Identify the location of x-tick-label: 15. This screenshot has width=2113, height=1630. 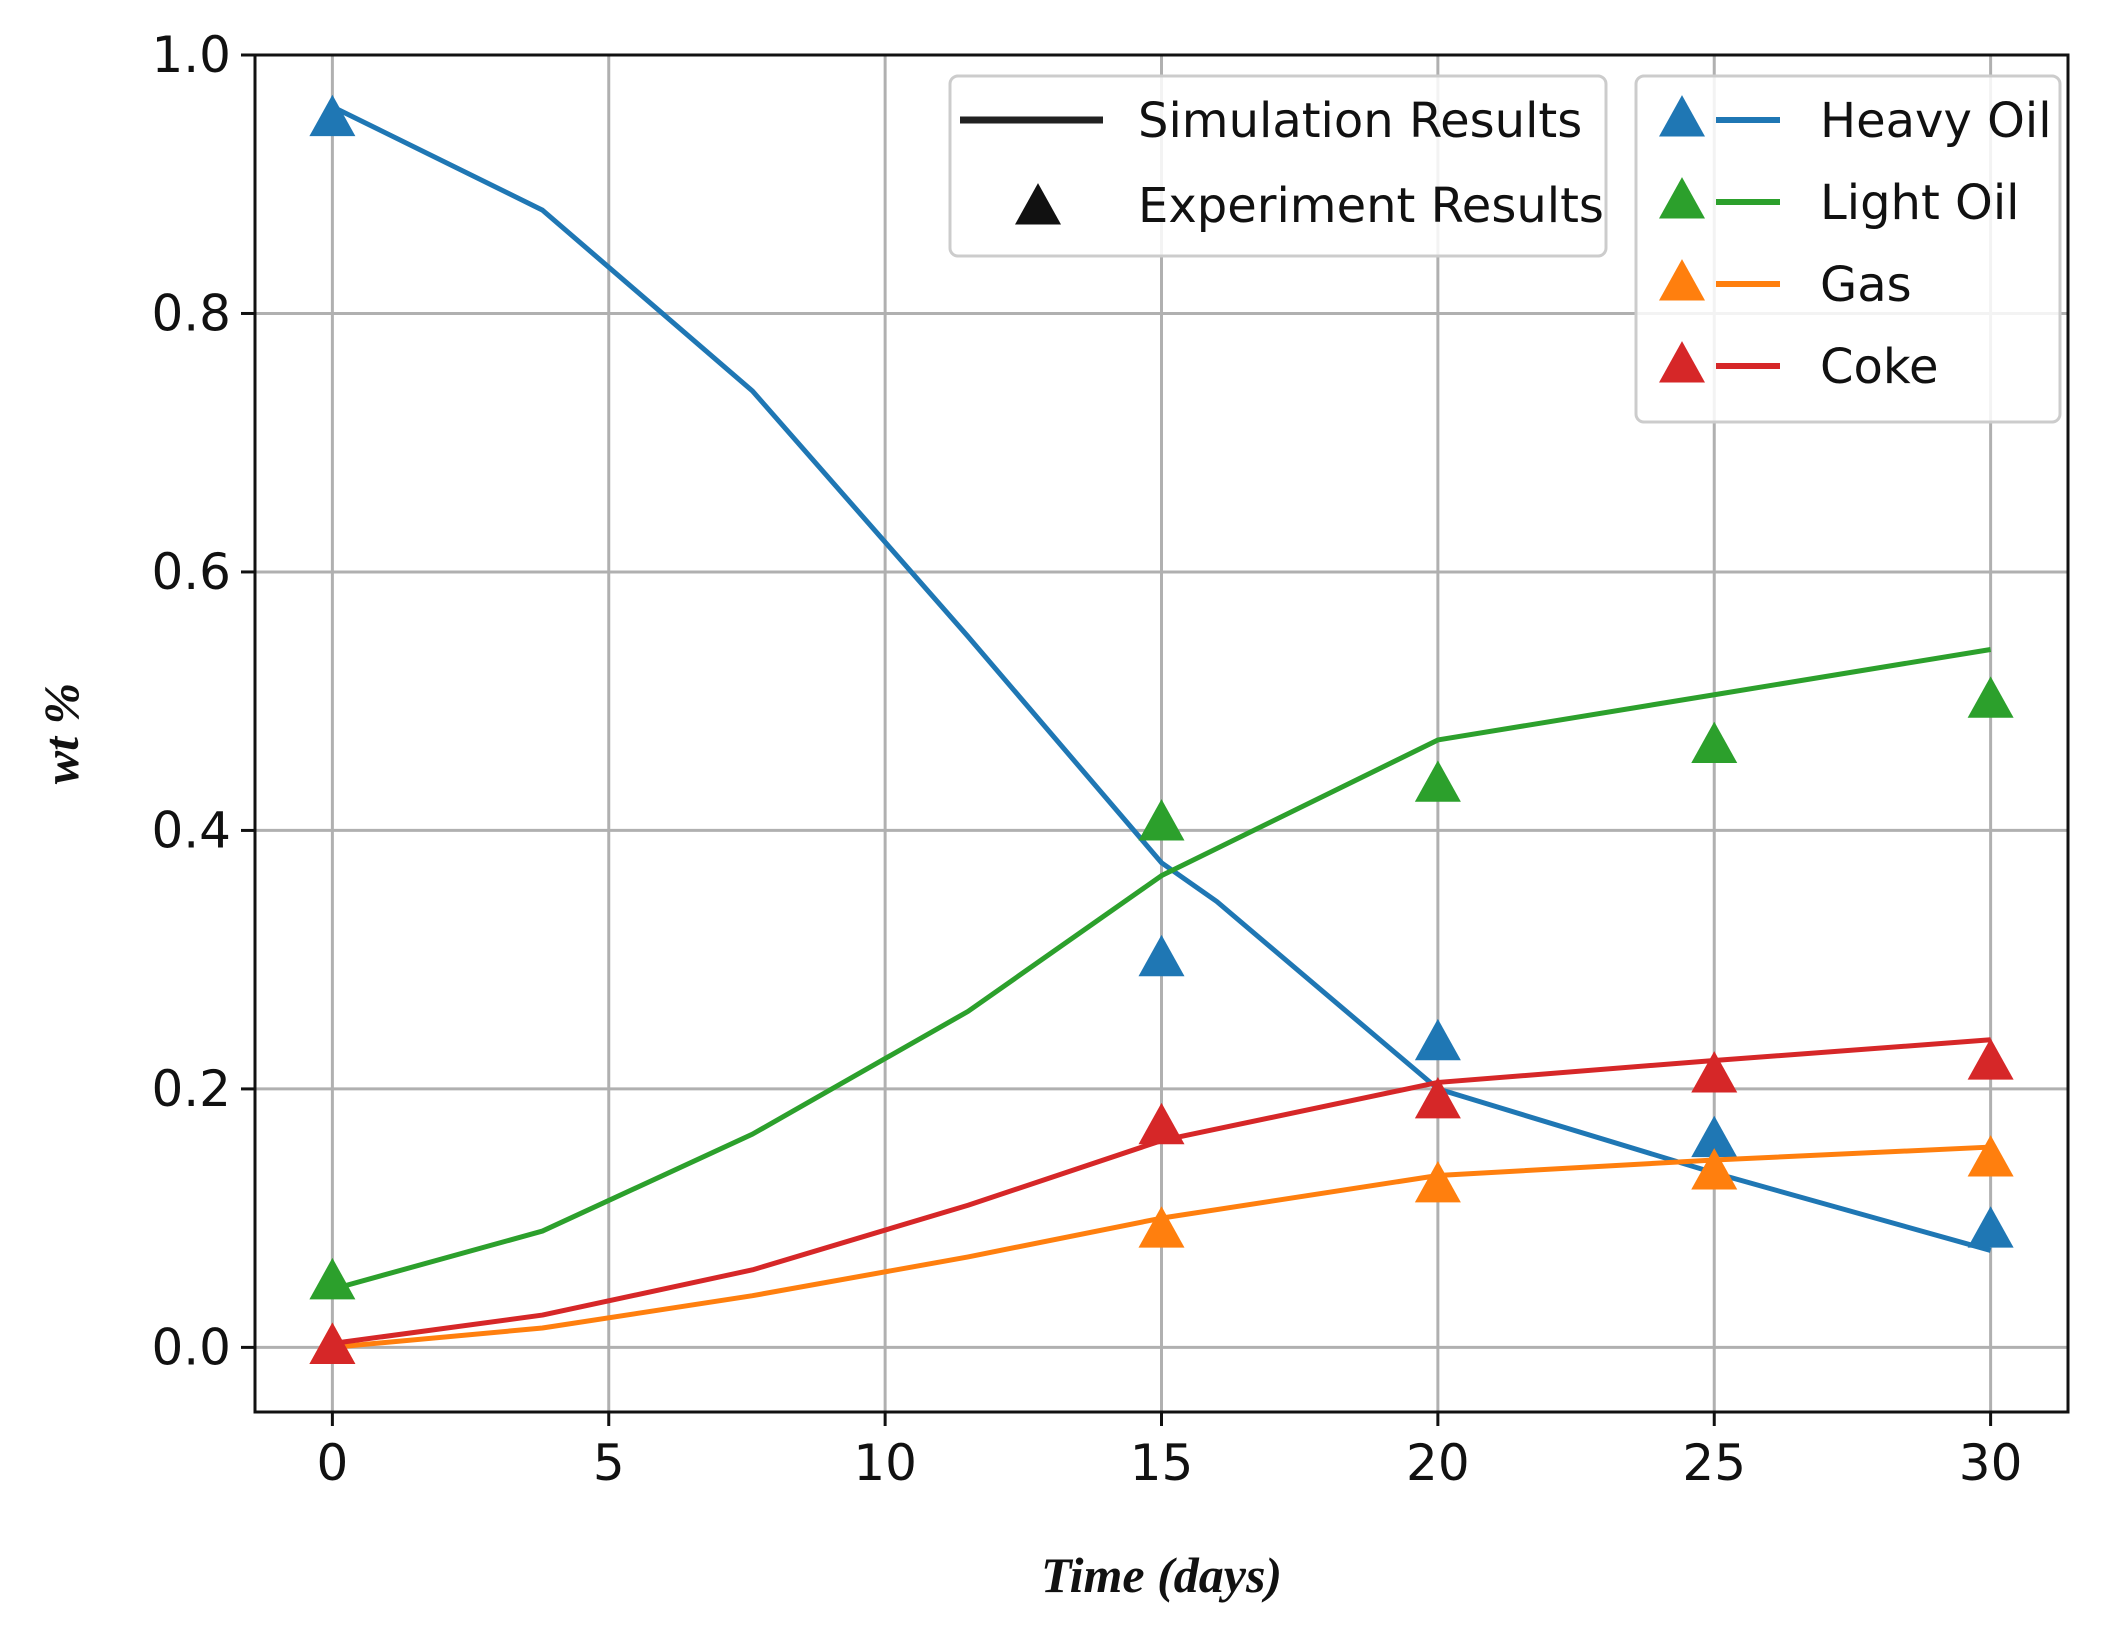
(1162, 1463).